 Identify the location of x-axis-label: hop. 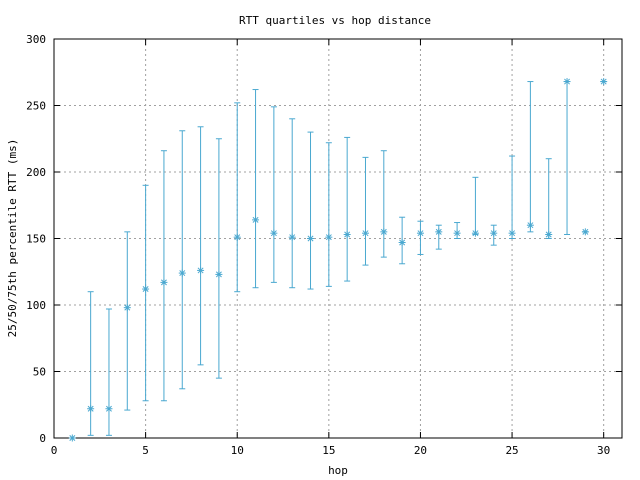
(338, 470).